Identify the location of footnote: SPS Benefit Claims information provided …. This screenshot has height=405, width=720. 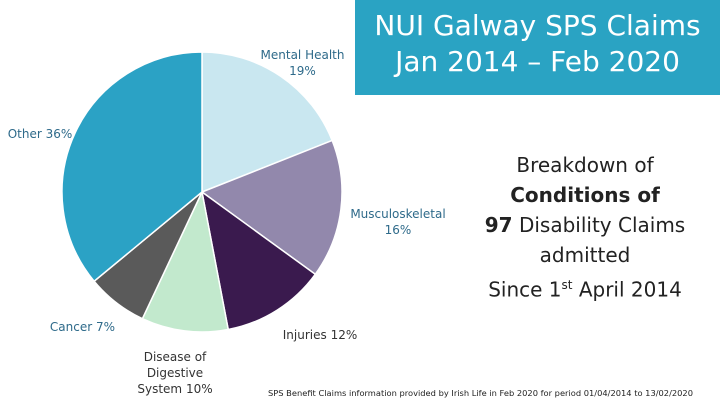
(480, 393).